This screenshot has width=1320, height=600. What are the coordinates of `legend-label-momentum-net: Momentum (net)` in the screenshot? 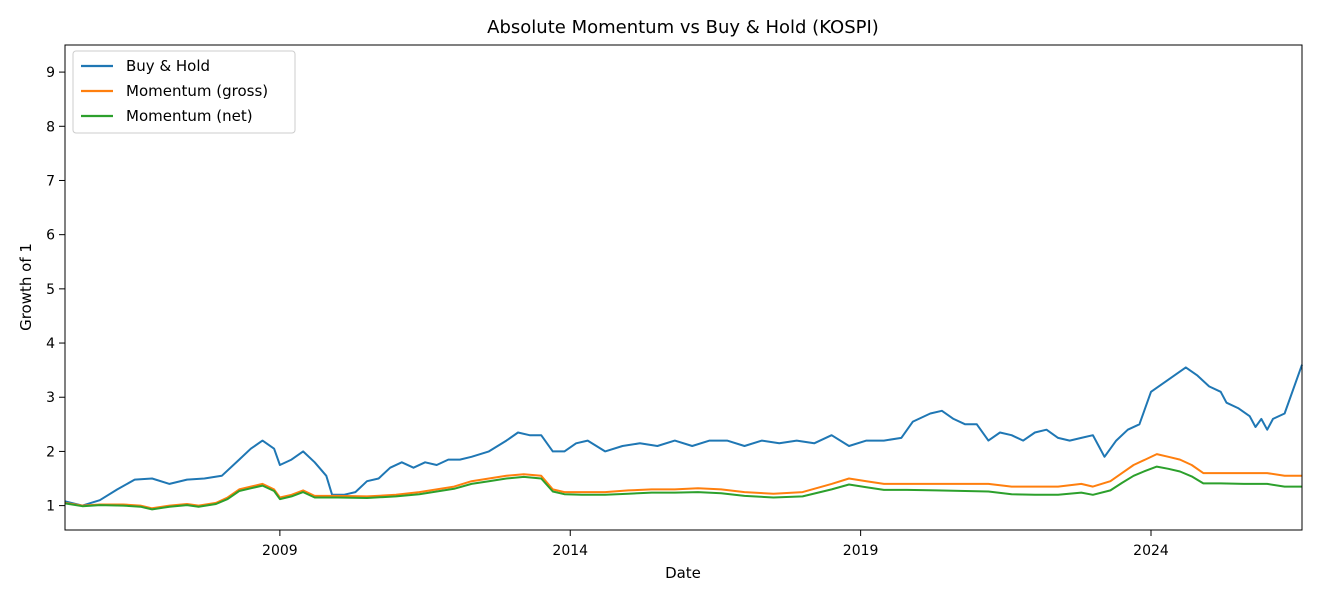 It's located at (189, 116).